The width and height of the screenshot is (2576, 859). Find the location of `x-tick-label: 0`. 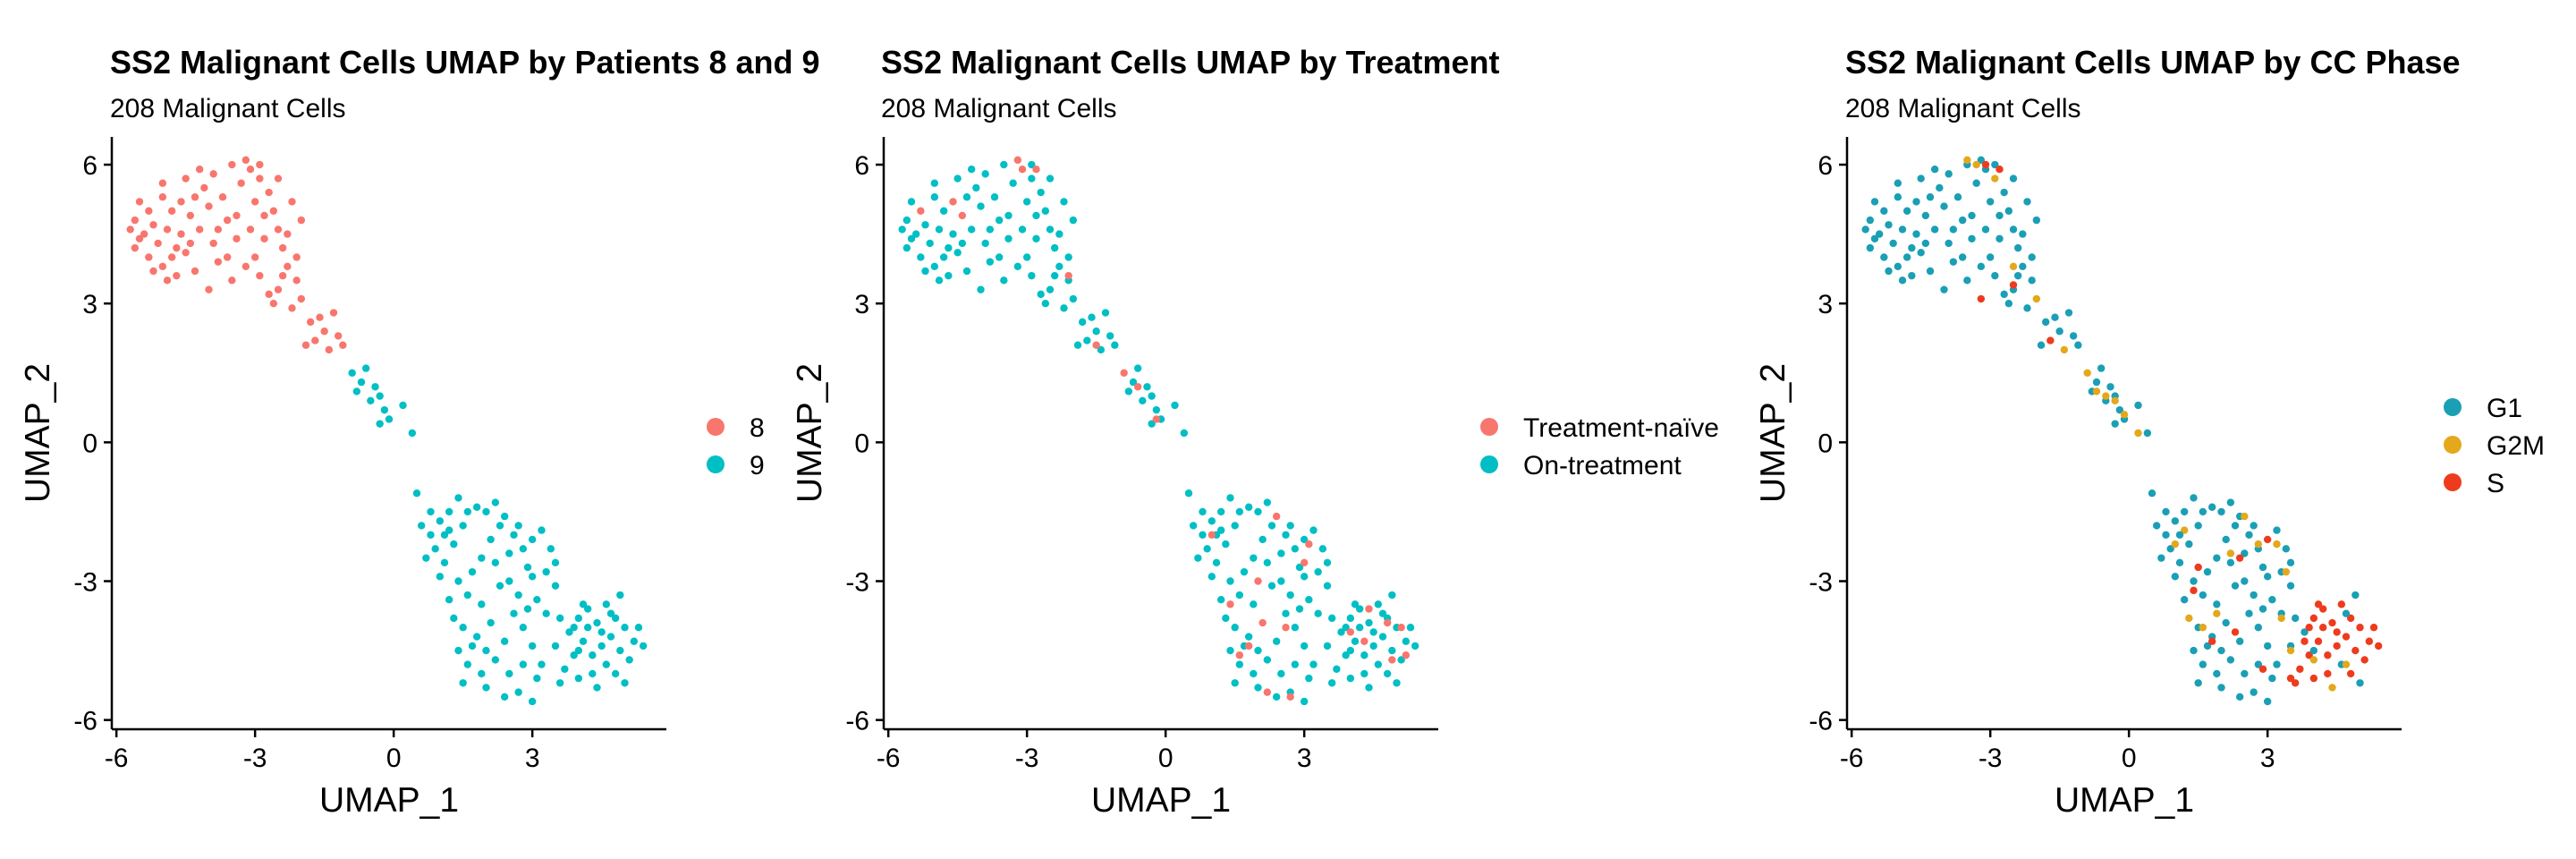

x-tick-label: 0 is located at coordinates (394, 758).